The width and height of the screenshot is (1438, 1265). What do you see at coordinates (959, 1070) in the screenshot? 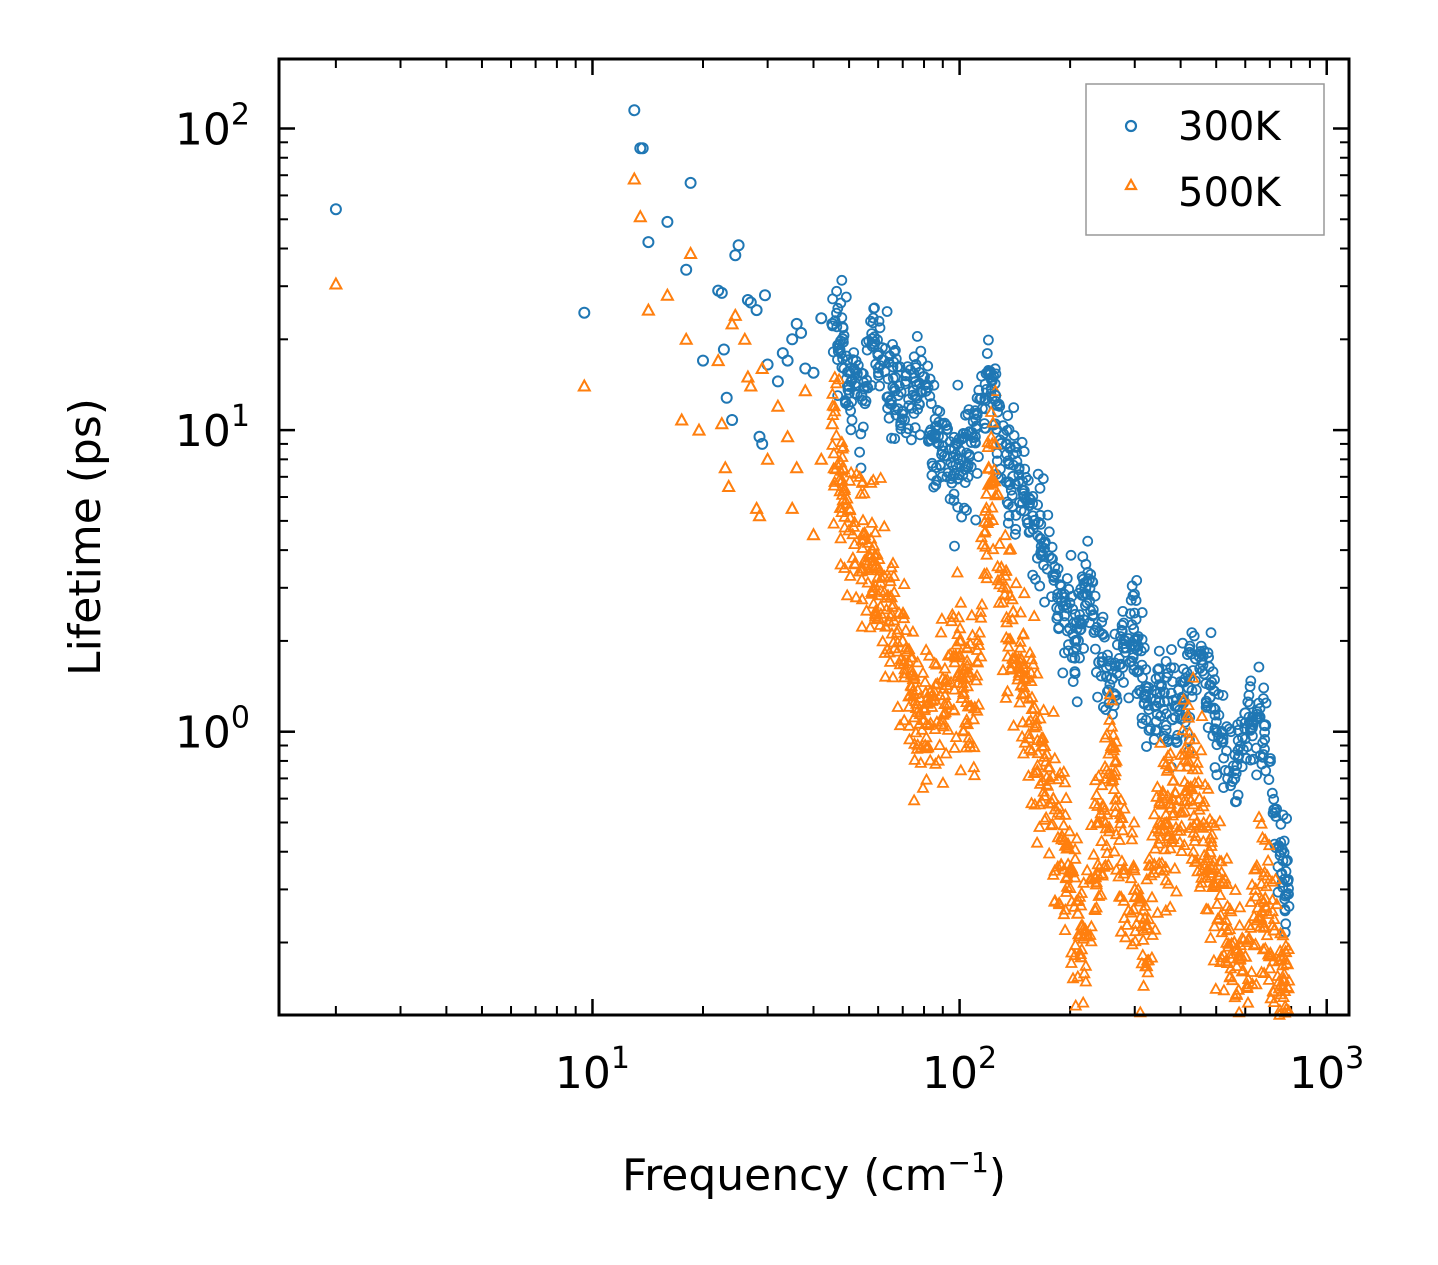
I see `x-tick-label: 102` at bounding box center [959, 1070].